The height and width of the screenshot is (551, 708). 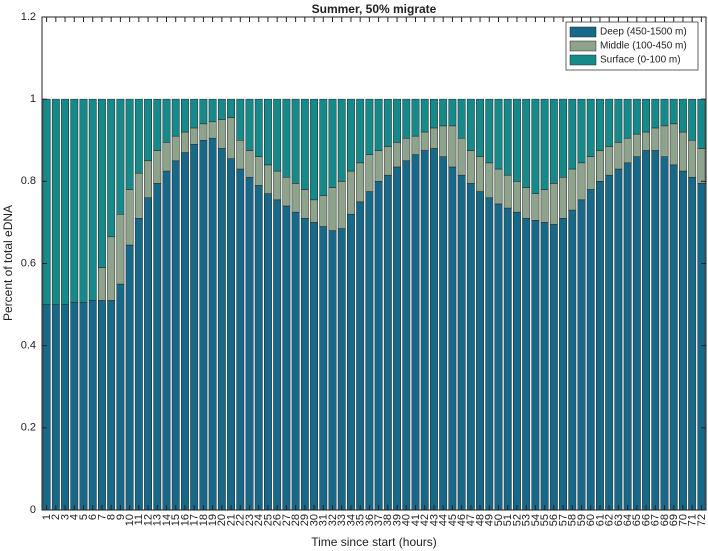 I want to click on x-tick-label: 57, so click(x=563, y=520).